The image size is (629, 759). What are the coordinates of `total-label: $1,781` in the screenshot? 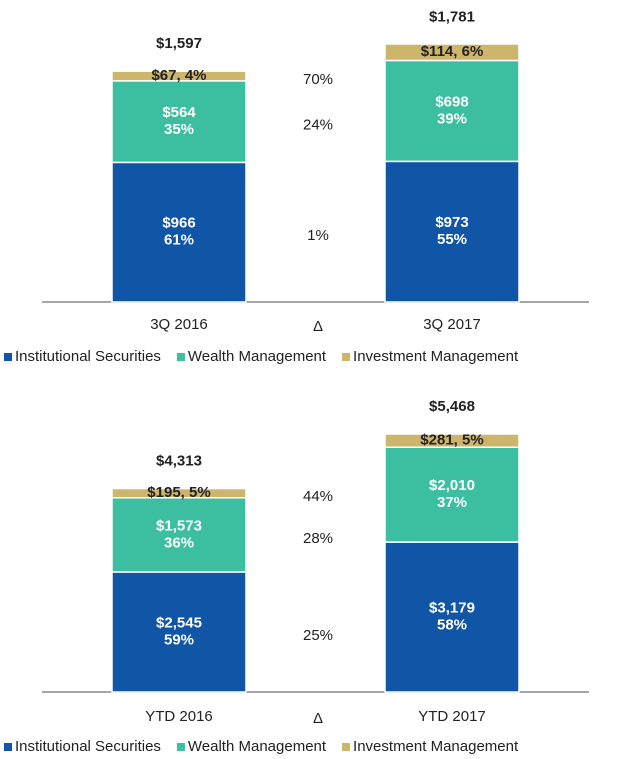 It's located at (452, 17).